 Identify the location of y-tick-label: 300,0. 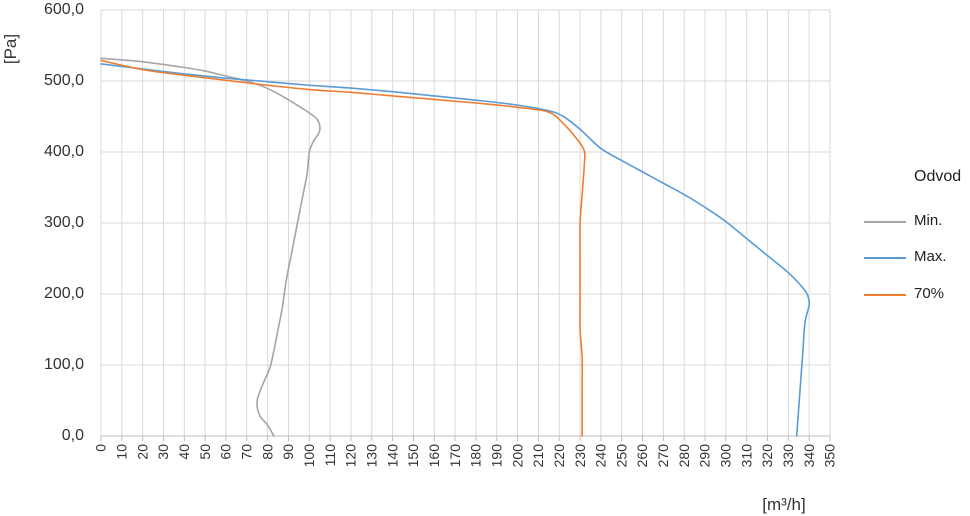
(64, 222).